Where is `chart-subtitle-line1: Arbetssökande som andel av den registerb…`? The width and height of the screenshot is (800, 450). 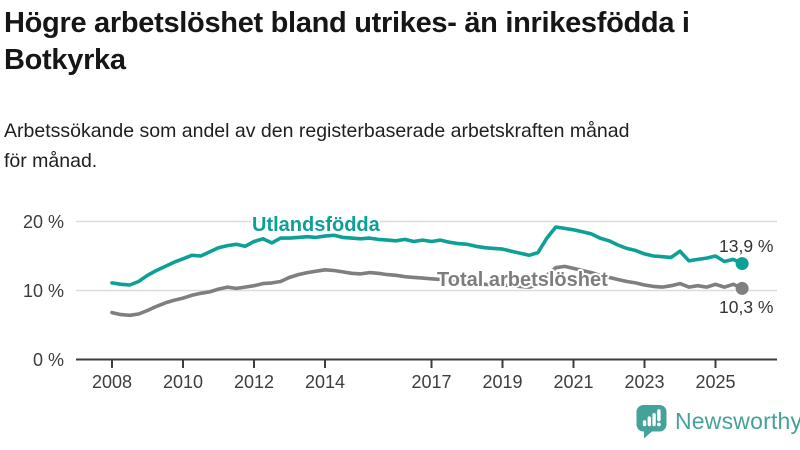
chart-subtitle-line1: Arbetssökande som andel av den registerb… is located at coordinates (317, 131).